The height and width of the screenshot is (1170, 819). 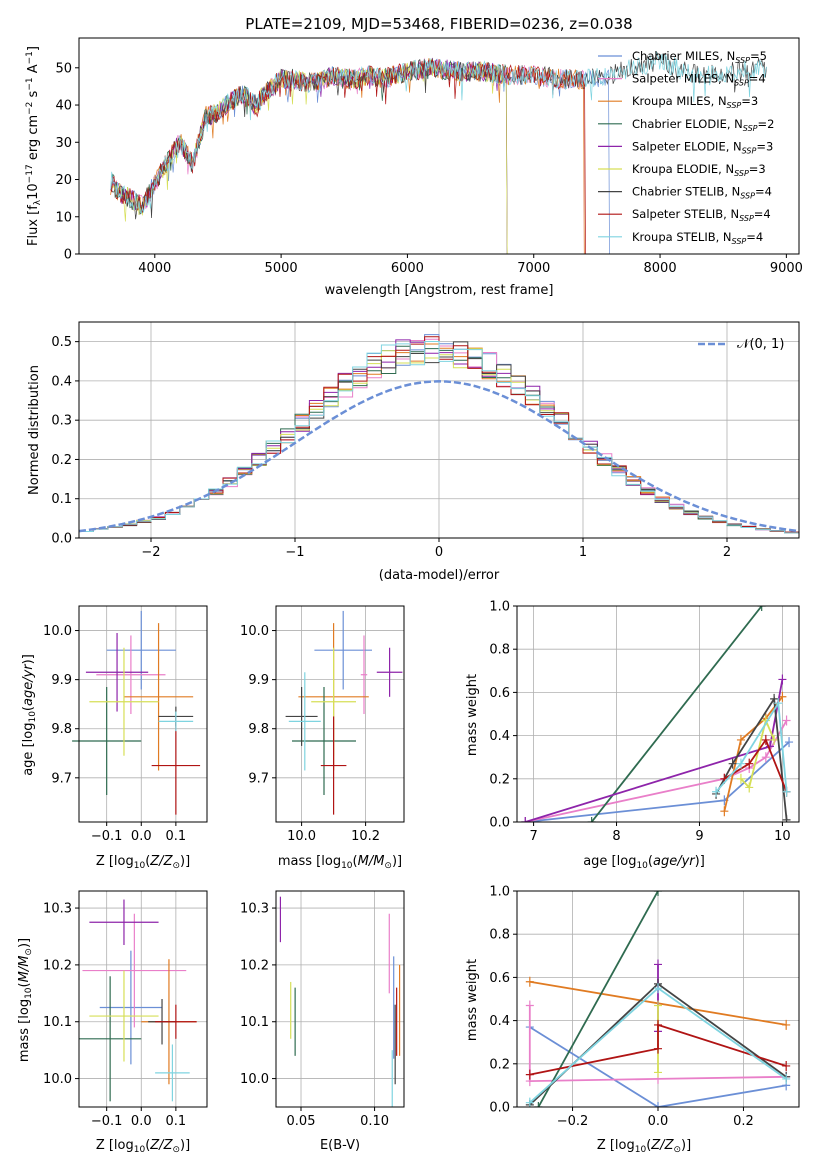 I want to click on axis-layer: −0.2 0.0 0.2 0.0 0.2 0.4 0.6 0.8 1.0, so click(x=621, y=1007).